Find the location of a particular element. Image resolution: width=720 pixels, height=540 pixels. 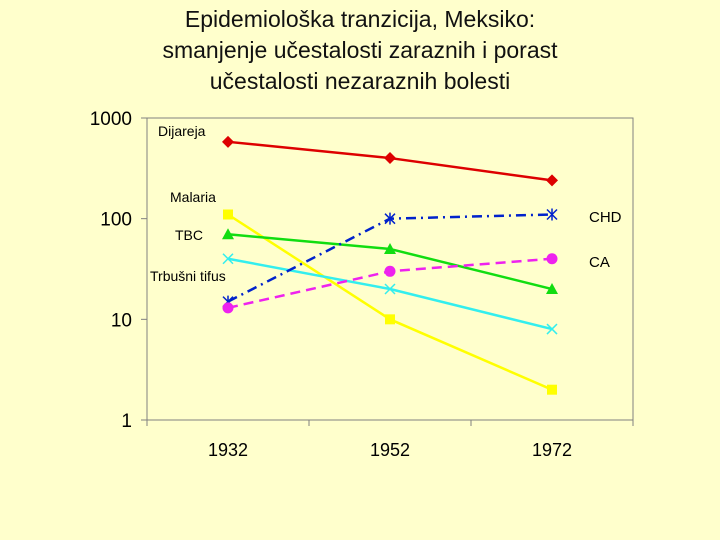

series-ca is located at coordinates (390, 283).